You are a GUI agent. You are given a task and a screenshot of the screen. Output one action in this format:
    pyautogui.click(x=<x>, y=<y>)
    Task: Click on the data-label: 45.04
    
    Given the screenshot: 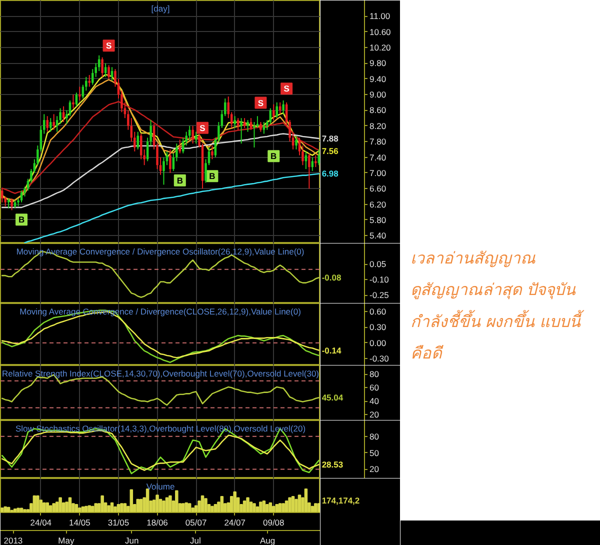 What is the action you would take?
    pyautogui.click(x=333, y=397)
    